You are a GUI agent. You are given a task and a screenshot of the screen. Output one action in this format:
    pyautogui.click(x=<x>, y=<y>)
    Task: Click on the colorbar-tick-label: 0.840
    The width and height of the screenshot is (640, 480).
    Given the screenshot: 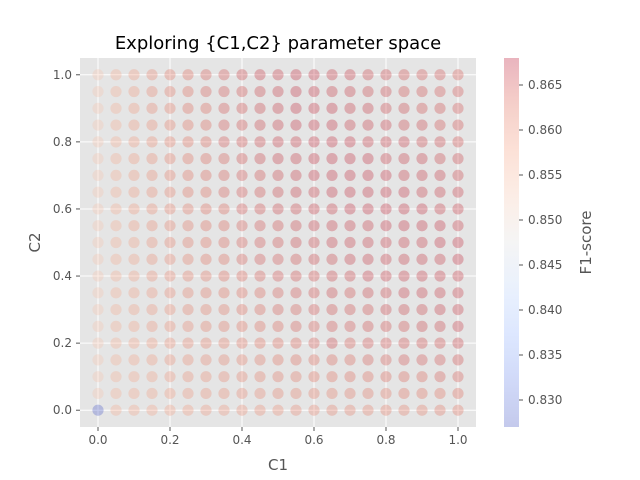 What is the action you would take?
    pyautogui.click(x=545, y=310)
    